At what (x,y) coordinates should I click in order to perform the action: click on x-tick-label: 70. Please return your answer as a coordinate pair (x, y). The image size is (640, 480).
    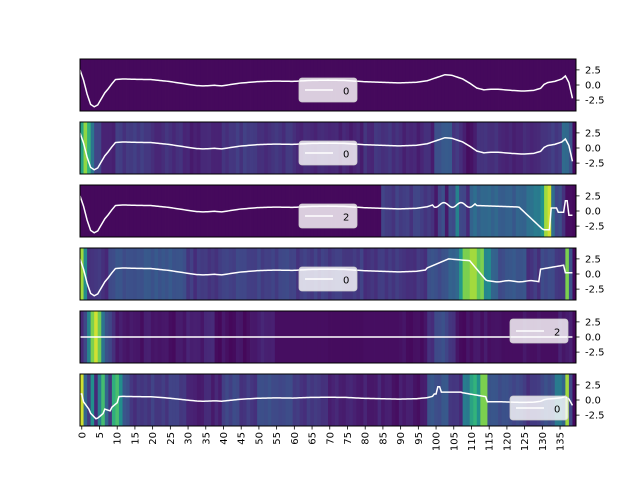
    Looking at the image, I should click on (330, 438).